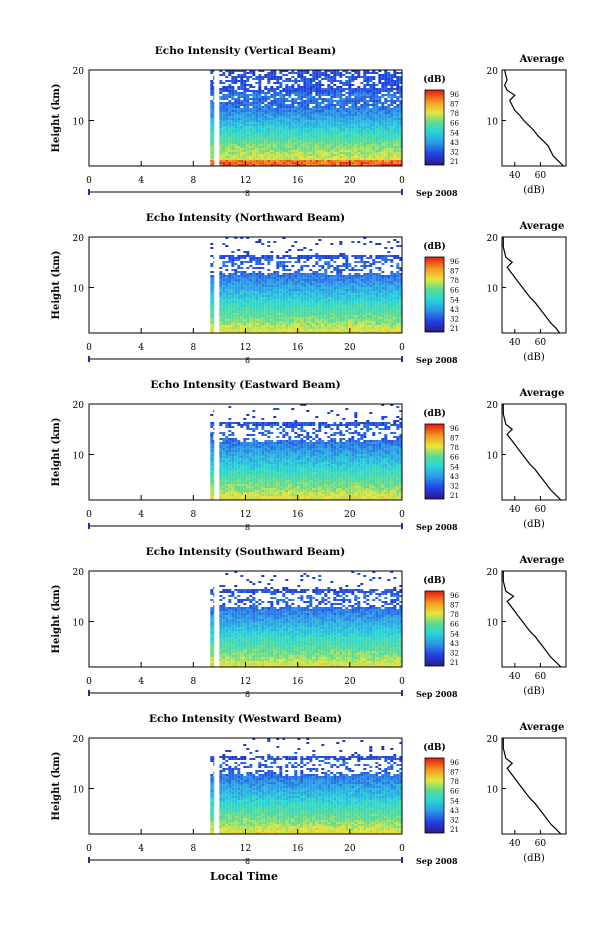 The height and width of the screenshot is (929, 616). Describe the element at coordinates (298, 849) in the screenshot. I see `x-tick-label: 16` at that location.